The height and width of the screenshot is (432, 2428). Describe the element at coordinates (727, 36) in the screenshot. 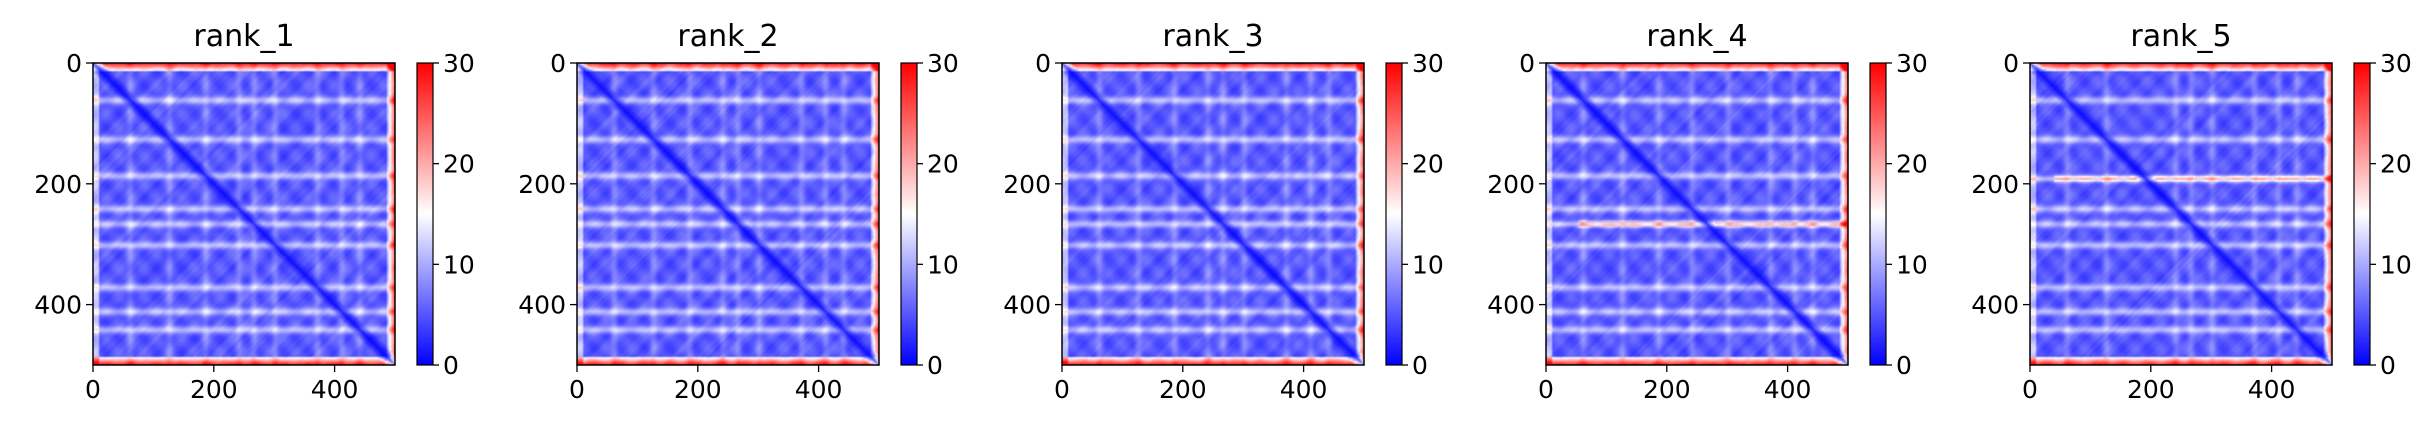

I see `panel-title: rank_2` at that location.